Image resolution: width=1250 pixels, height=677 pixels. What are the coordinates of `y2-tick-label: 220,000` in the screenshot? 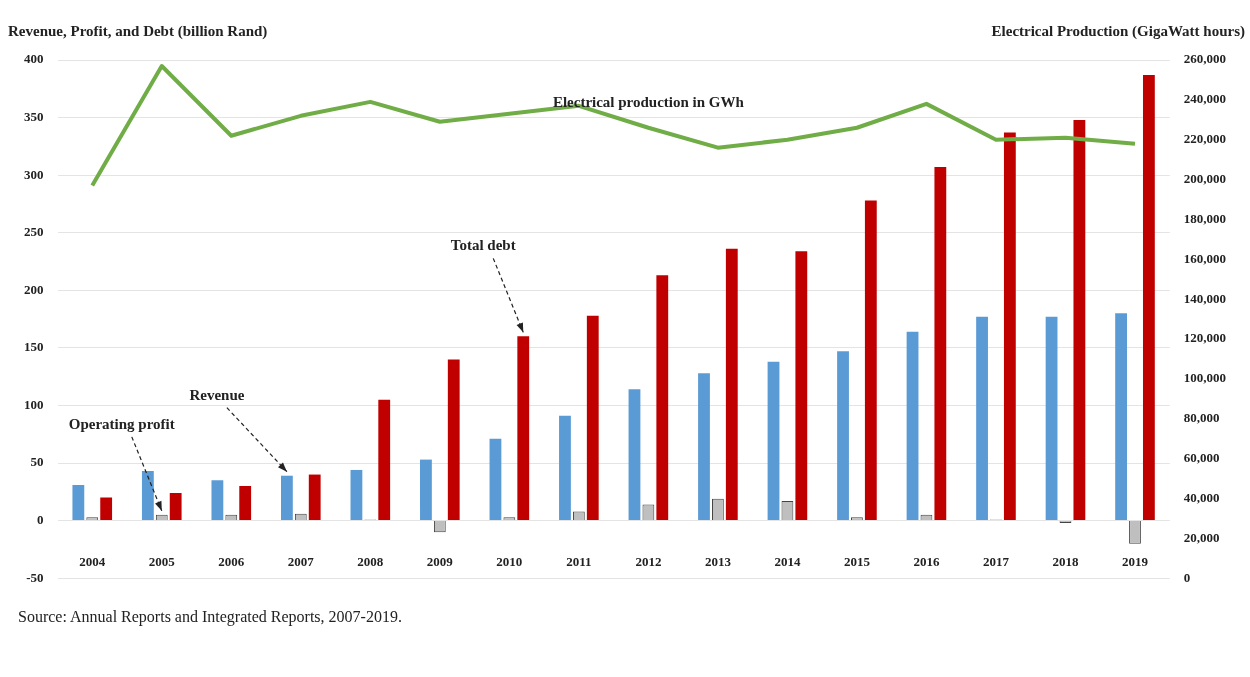 It's located at (1204, 139).